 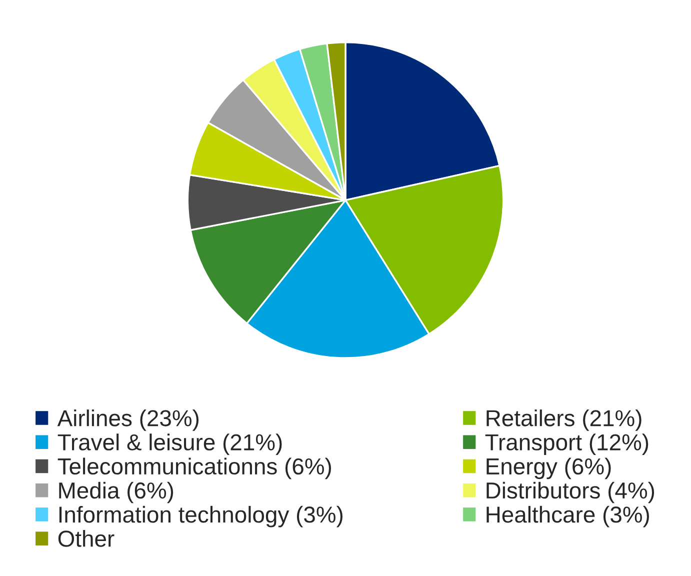 I want to click on legend-label: Other, so click(x=86, y=538).